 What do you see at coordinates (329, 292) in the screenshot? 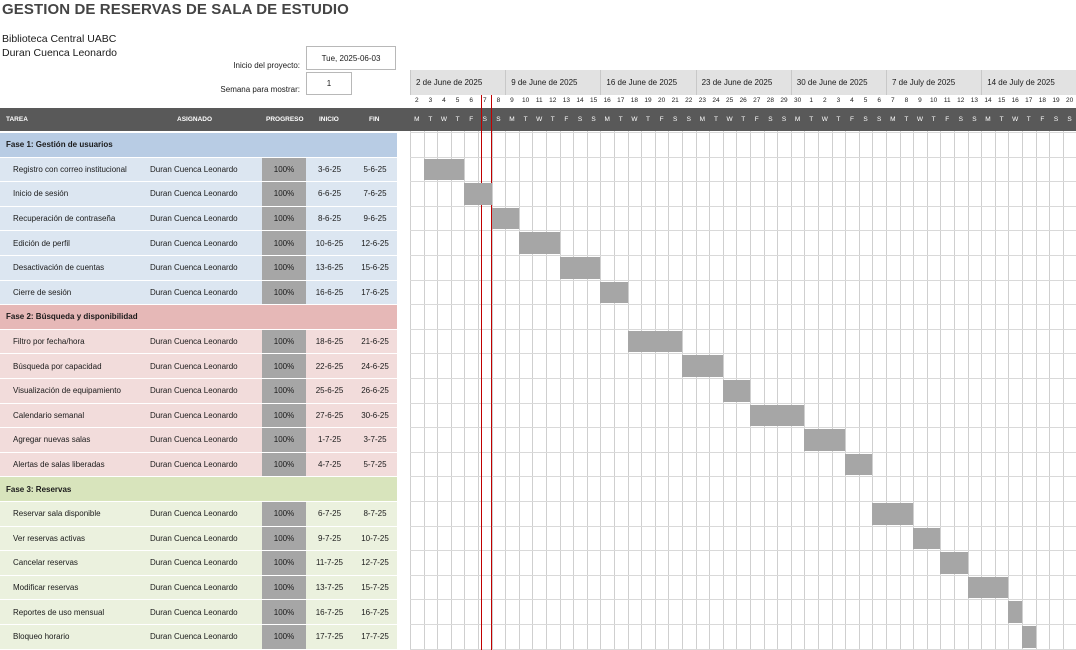
I see `task-start-date: 16-6-25` at bounding box center [329, 292].